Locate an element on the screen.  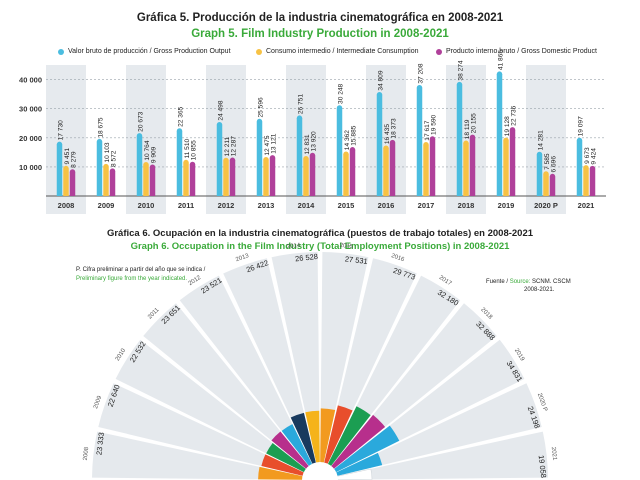
data-label: 22 736 is located at coordinates (514, 115).